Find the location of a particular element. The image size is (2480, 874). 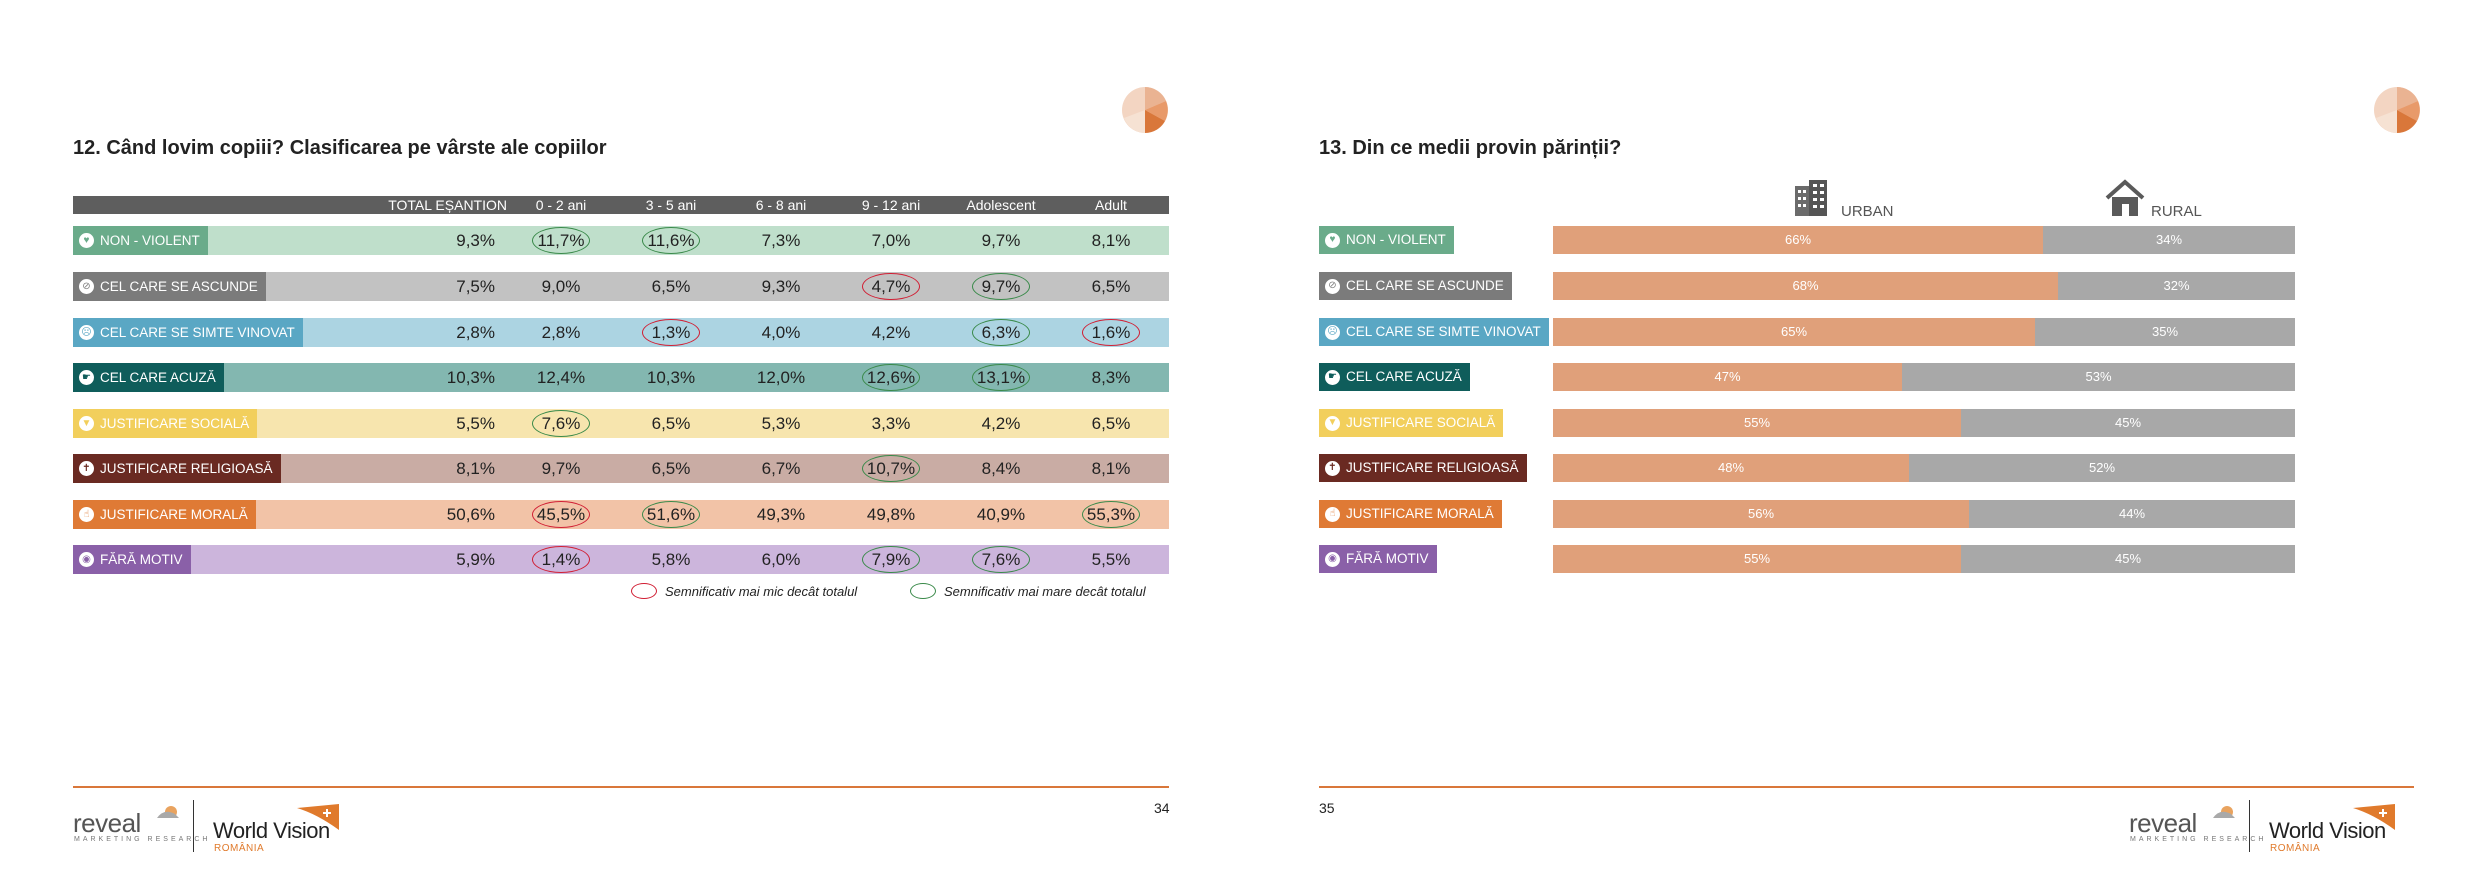

bar-category-text: CEL CARE SE SIMTE VINOVAT is located at coordinates (1443, 331).